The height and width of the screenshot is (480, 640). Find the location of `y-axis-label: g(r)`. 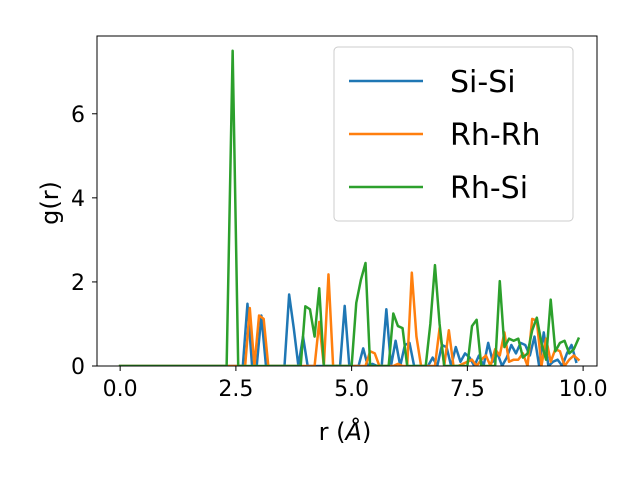

y-axis-label: g(r) is located at coordinates (50, 203).